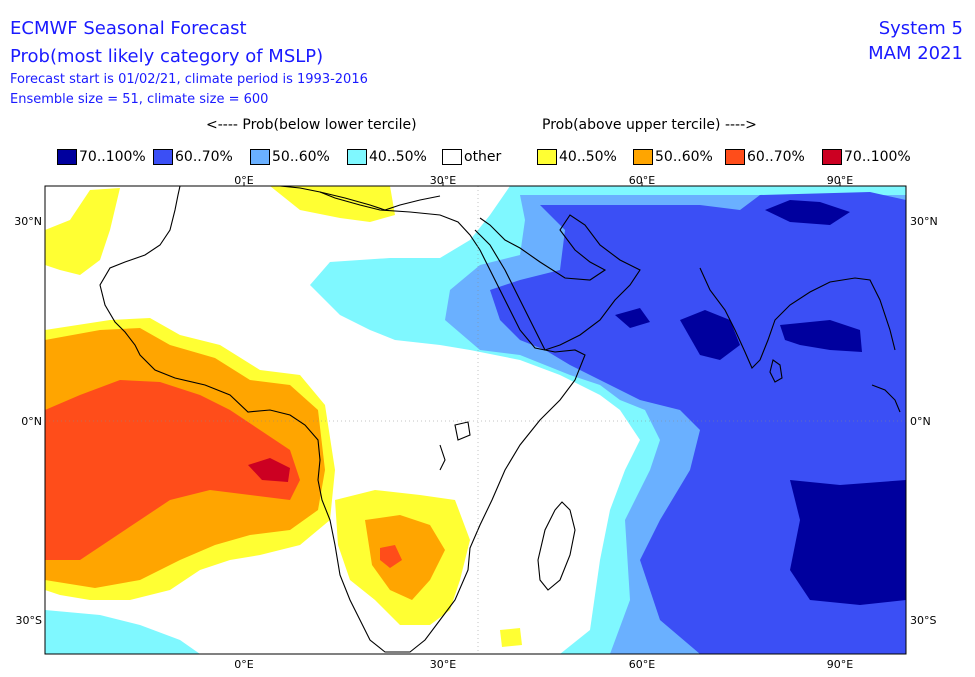  What do you see at coordinates (797, 318) in the screenshot?
I see `india-coastline` at bounding box center [797, 318].